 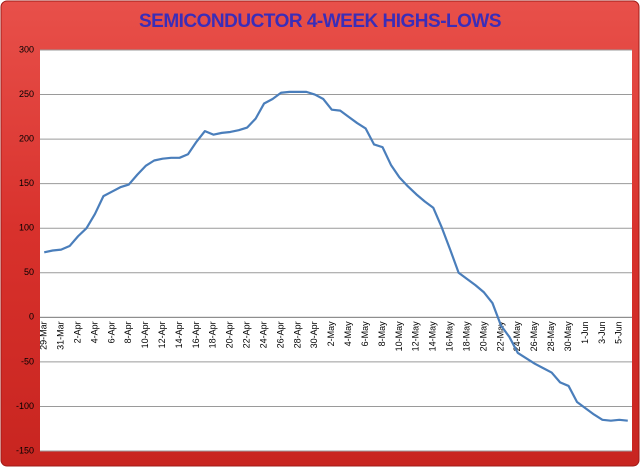 What do you see at coordinates (568, 336) in the screenshot?
I see `x-tick-label: 30-May` at bounding box center [568, 336].